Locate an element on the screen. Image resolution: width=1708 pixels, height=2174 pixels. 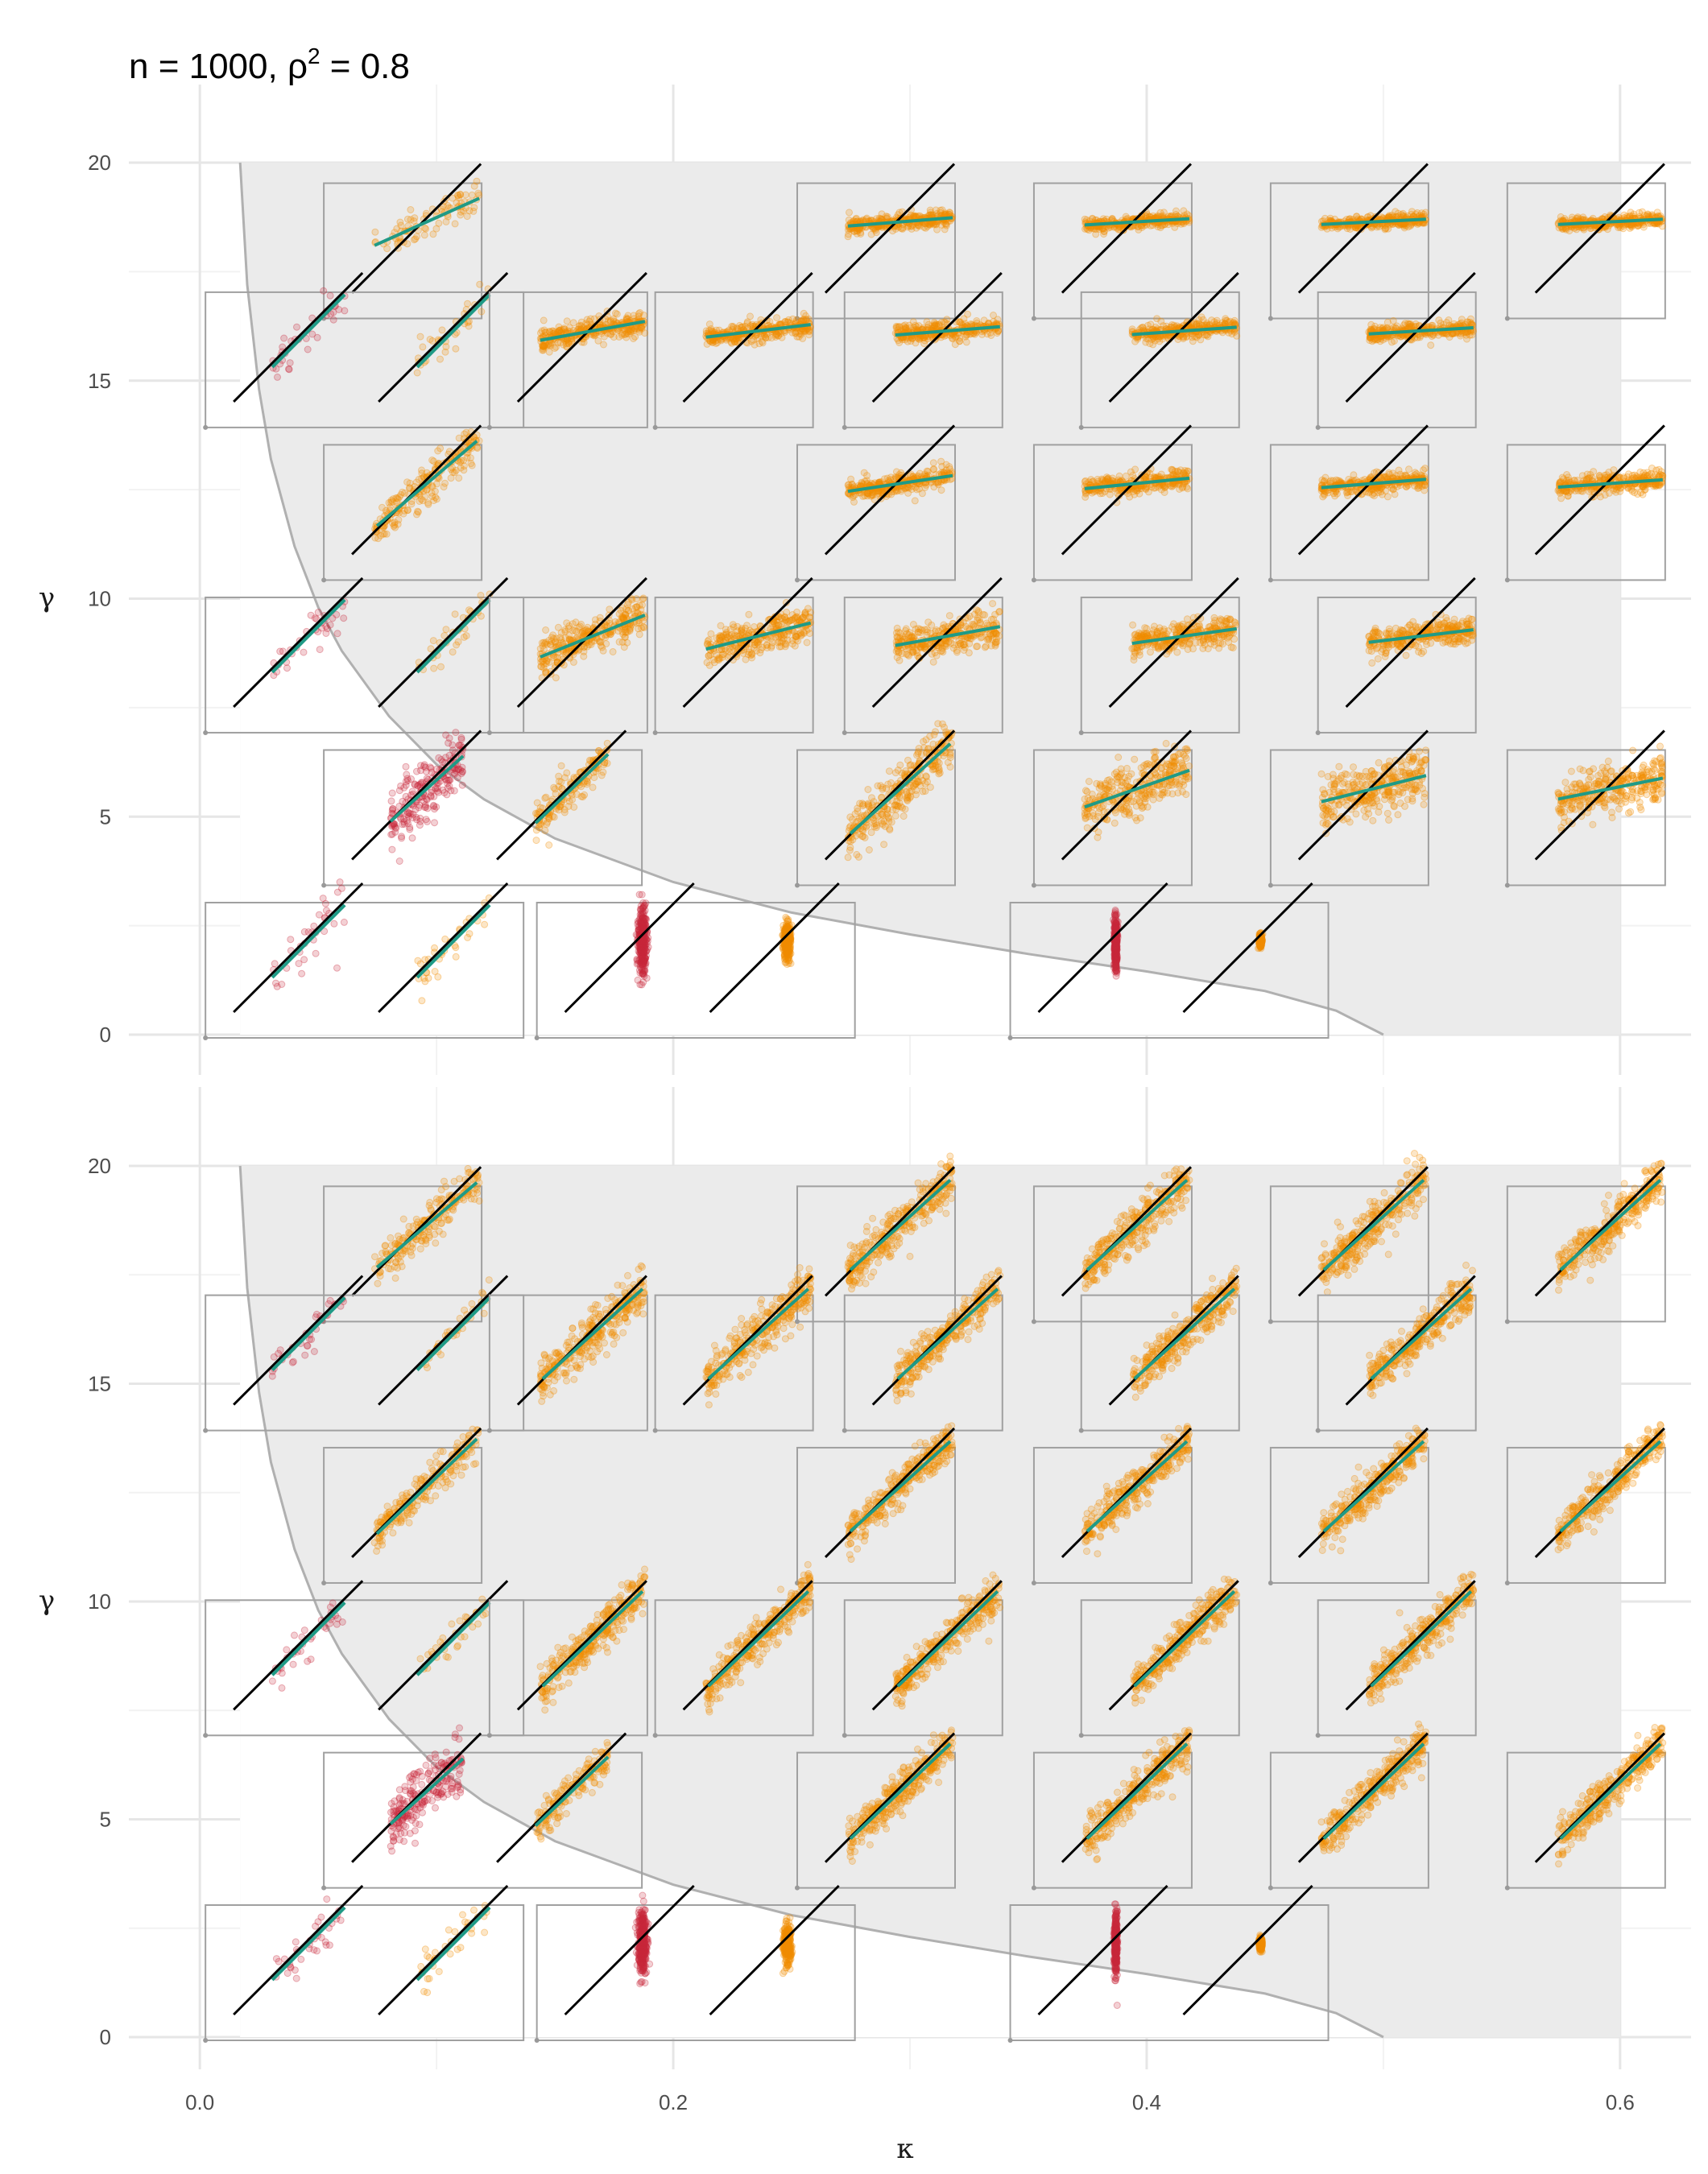
fit-line is located at coordinates (427, 221).